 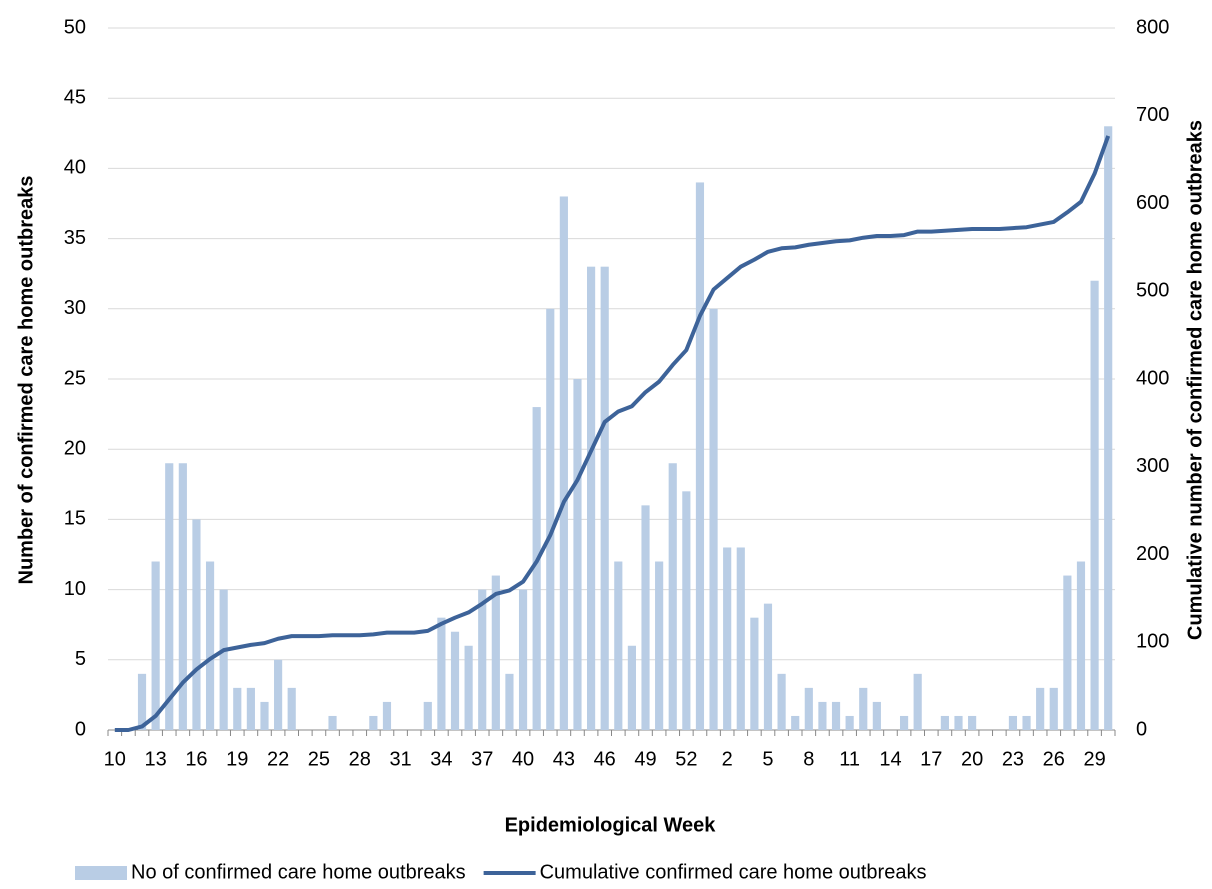 I want to click on y2-tick-label: 100, so click(x=1152, y=642).